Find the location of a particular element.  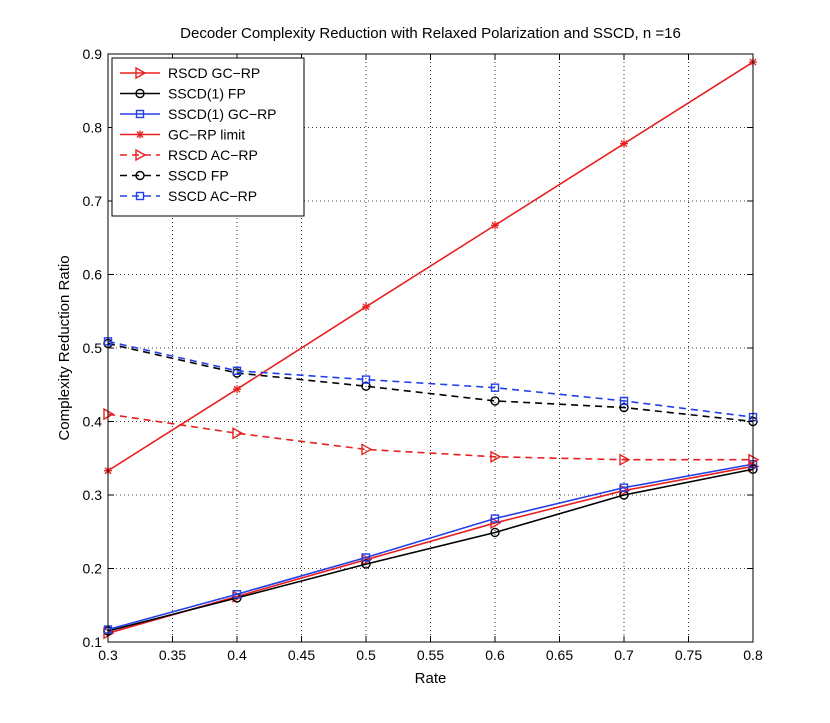

legend-box is located at coordinates (208, 137).